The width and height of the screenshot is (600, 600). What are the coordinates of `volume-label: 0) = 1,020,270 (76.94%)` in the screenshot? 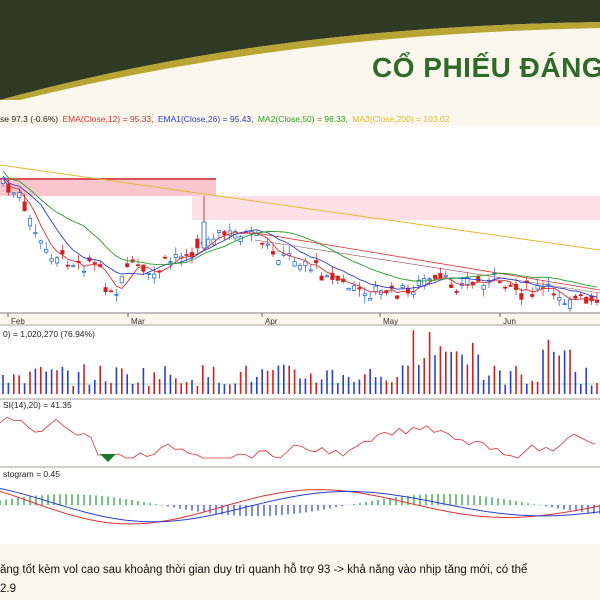 It's located at (49, 334).